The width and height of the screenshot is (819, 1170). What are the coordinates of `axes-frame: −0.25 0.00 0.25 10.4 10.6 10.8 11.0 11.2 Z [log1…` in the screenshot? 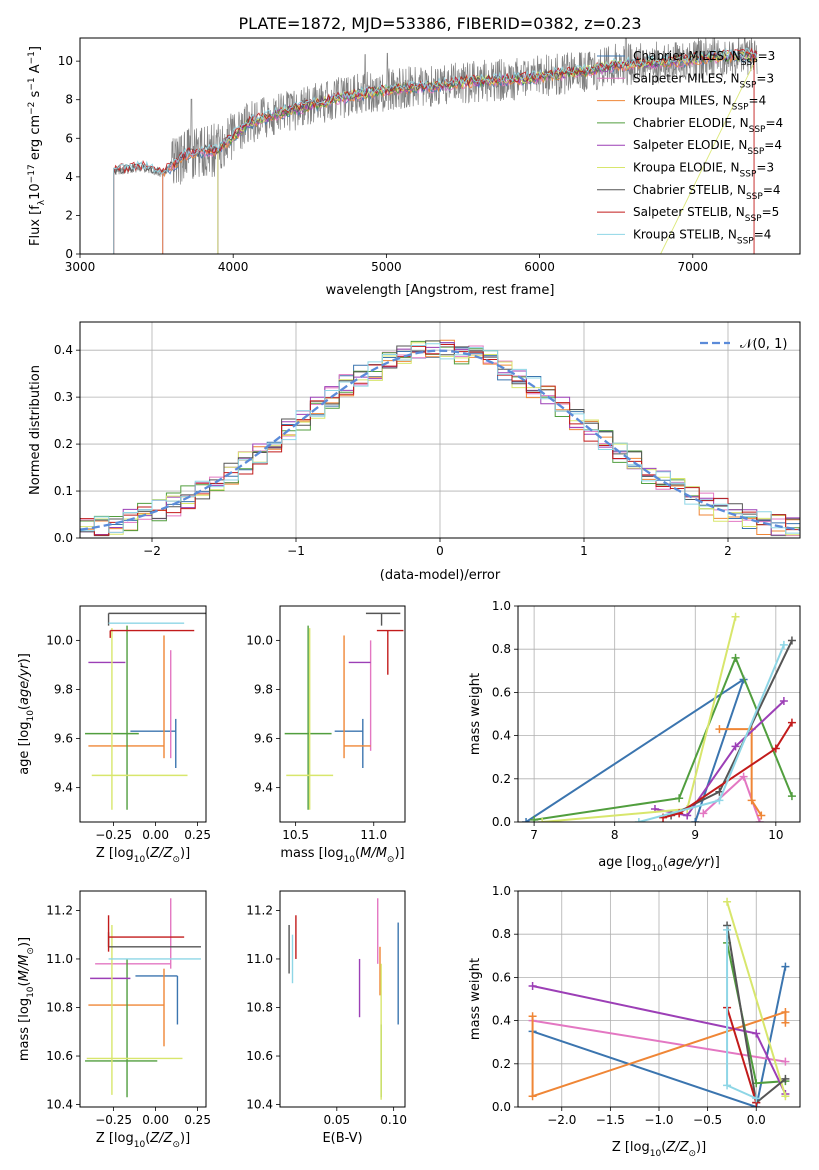 It's located at (114, 1020).